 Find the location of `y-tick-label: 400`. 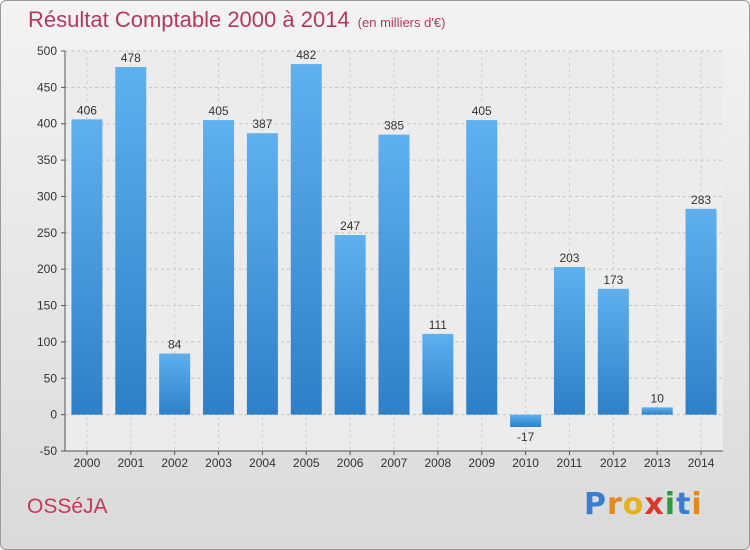

y-tick-label: 400 is located at coordinates (47, 124).